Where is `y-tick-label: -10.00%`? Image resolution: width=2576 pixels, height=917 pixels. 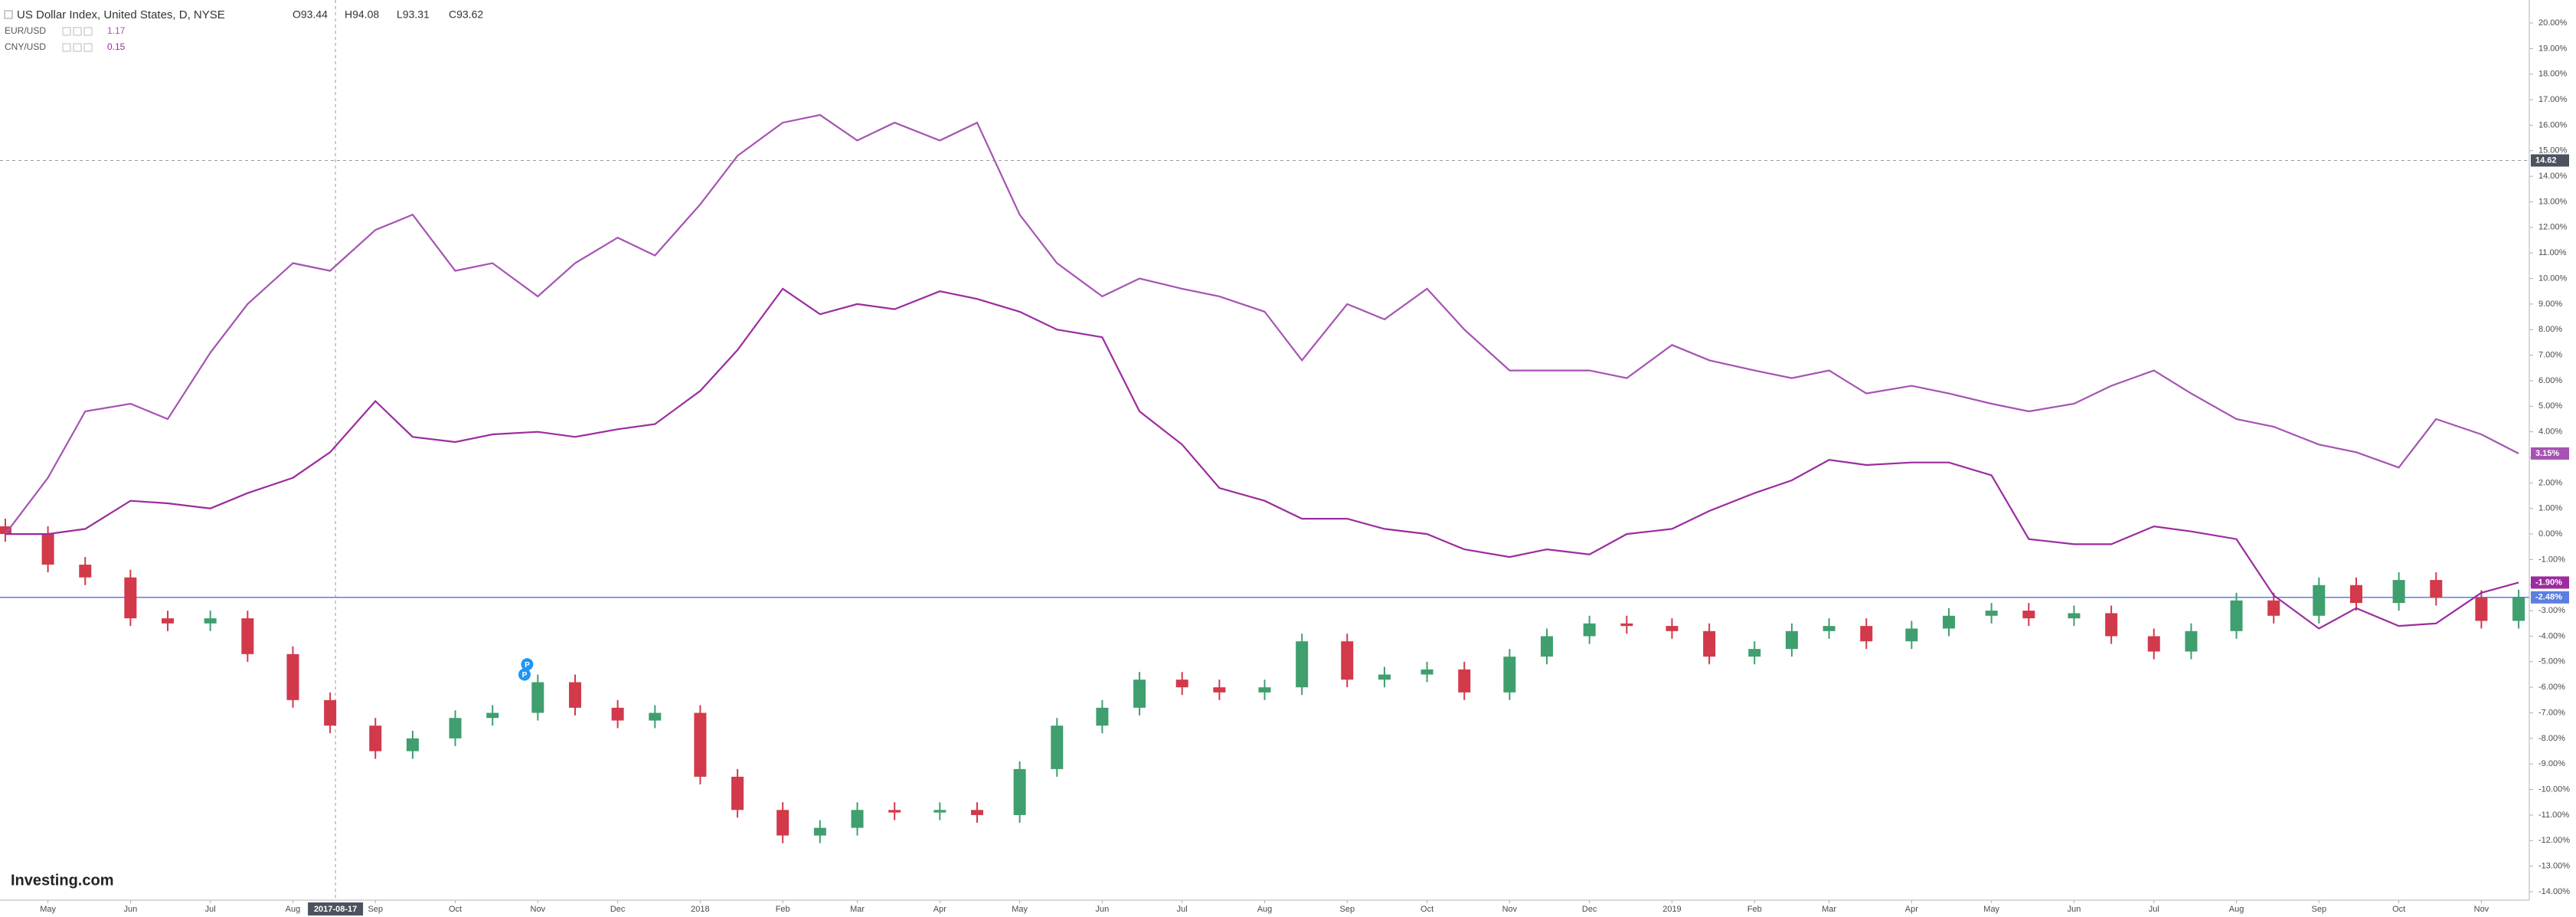 y-tick-label: -10.00% is located at coordinates (2554, 789).